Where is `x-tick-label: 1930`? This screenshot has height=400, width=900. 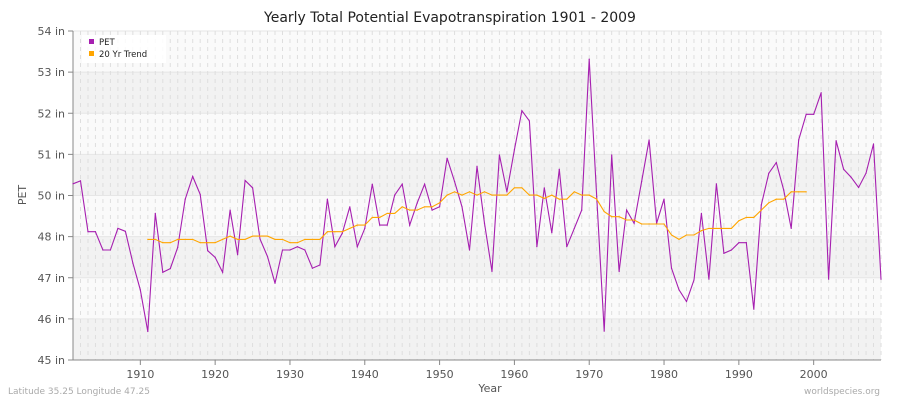 x-tick-label: 1930 is located at coordinates (290, 374).